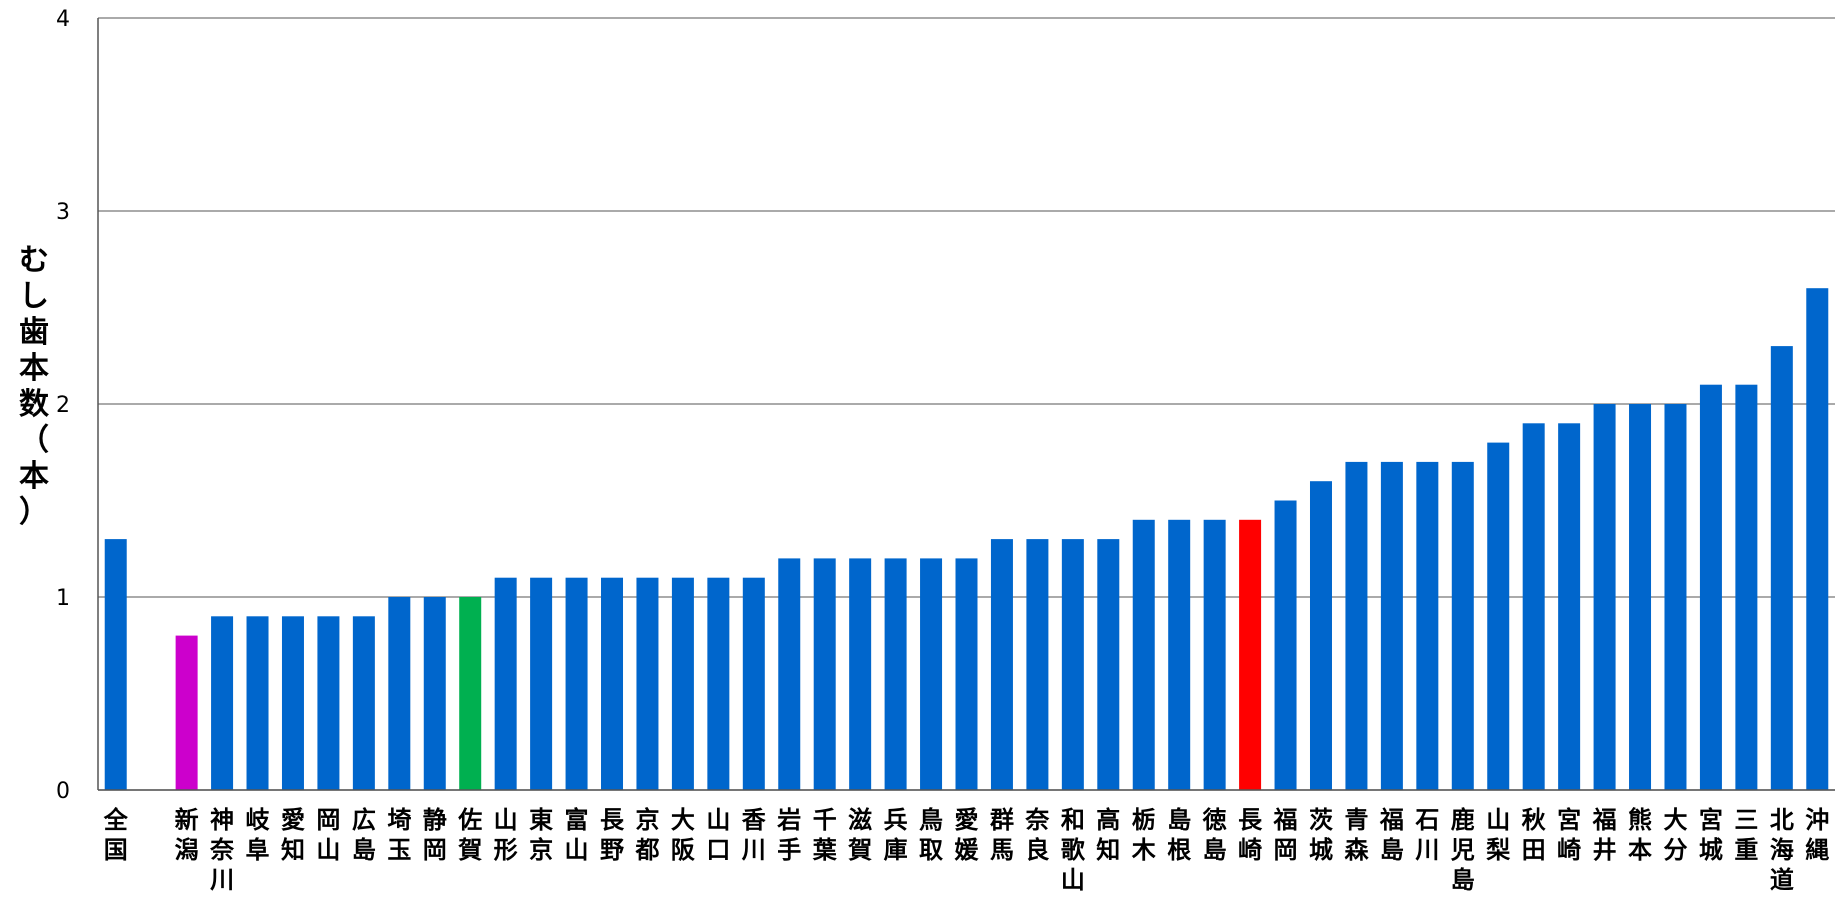  I want to click on bar-山梨, so click(1498, 616).